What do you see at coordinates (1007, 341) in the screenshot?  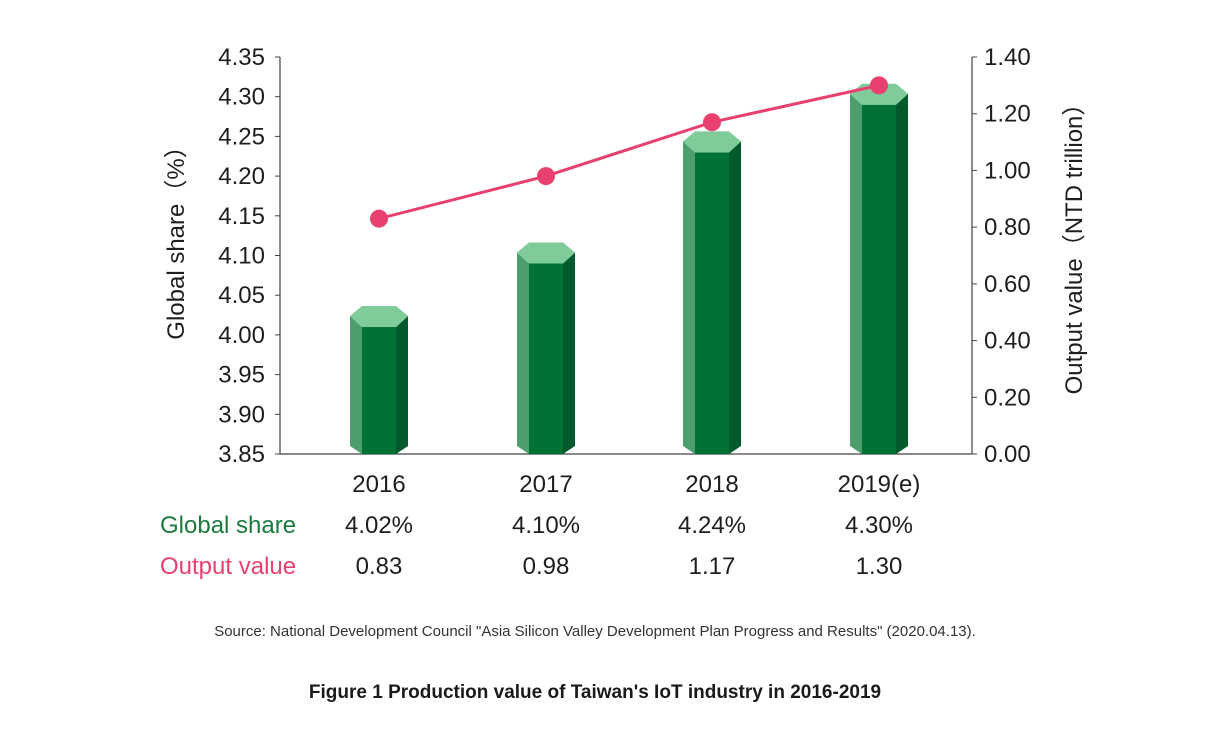 I see `right-tick-label: 0.40` at bounding box center [1007, 341].